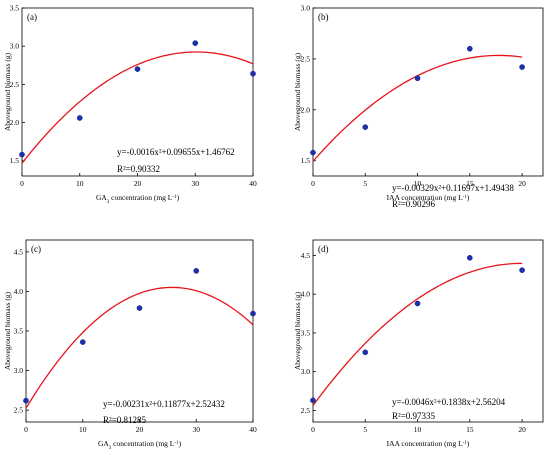  Describe the element at coordinates (138, 169) in the screenshot. I see `r-squared: R²=0.90332` at that location.